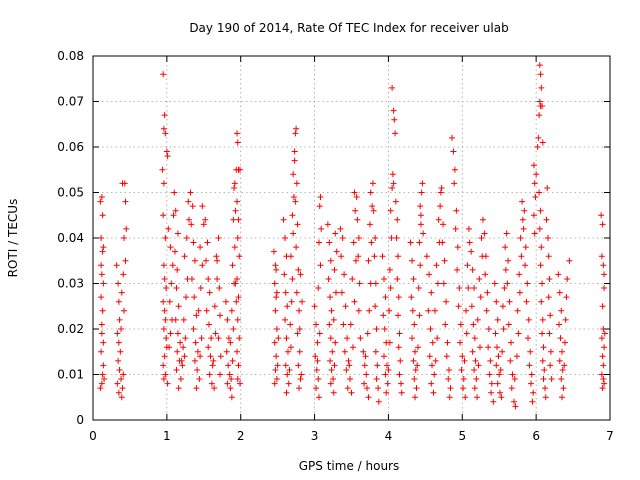 This screenshot has height=480, width=640. What do you see at coordinates (70, 375) in the screenshot?
I see `y-tick-label: 0.01` at bounding box center [70, 375].